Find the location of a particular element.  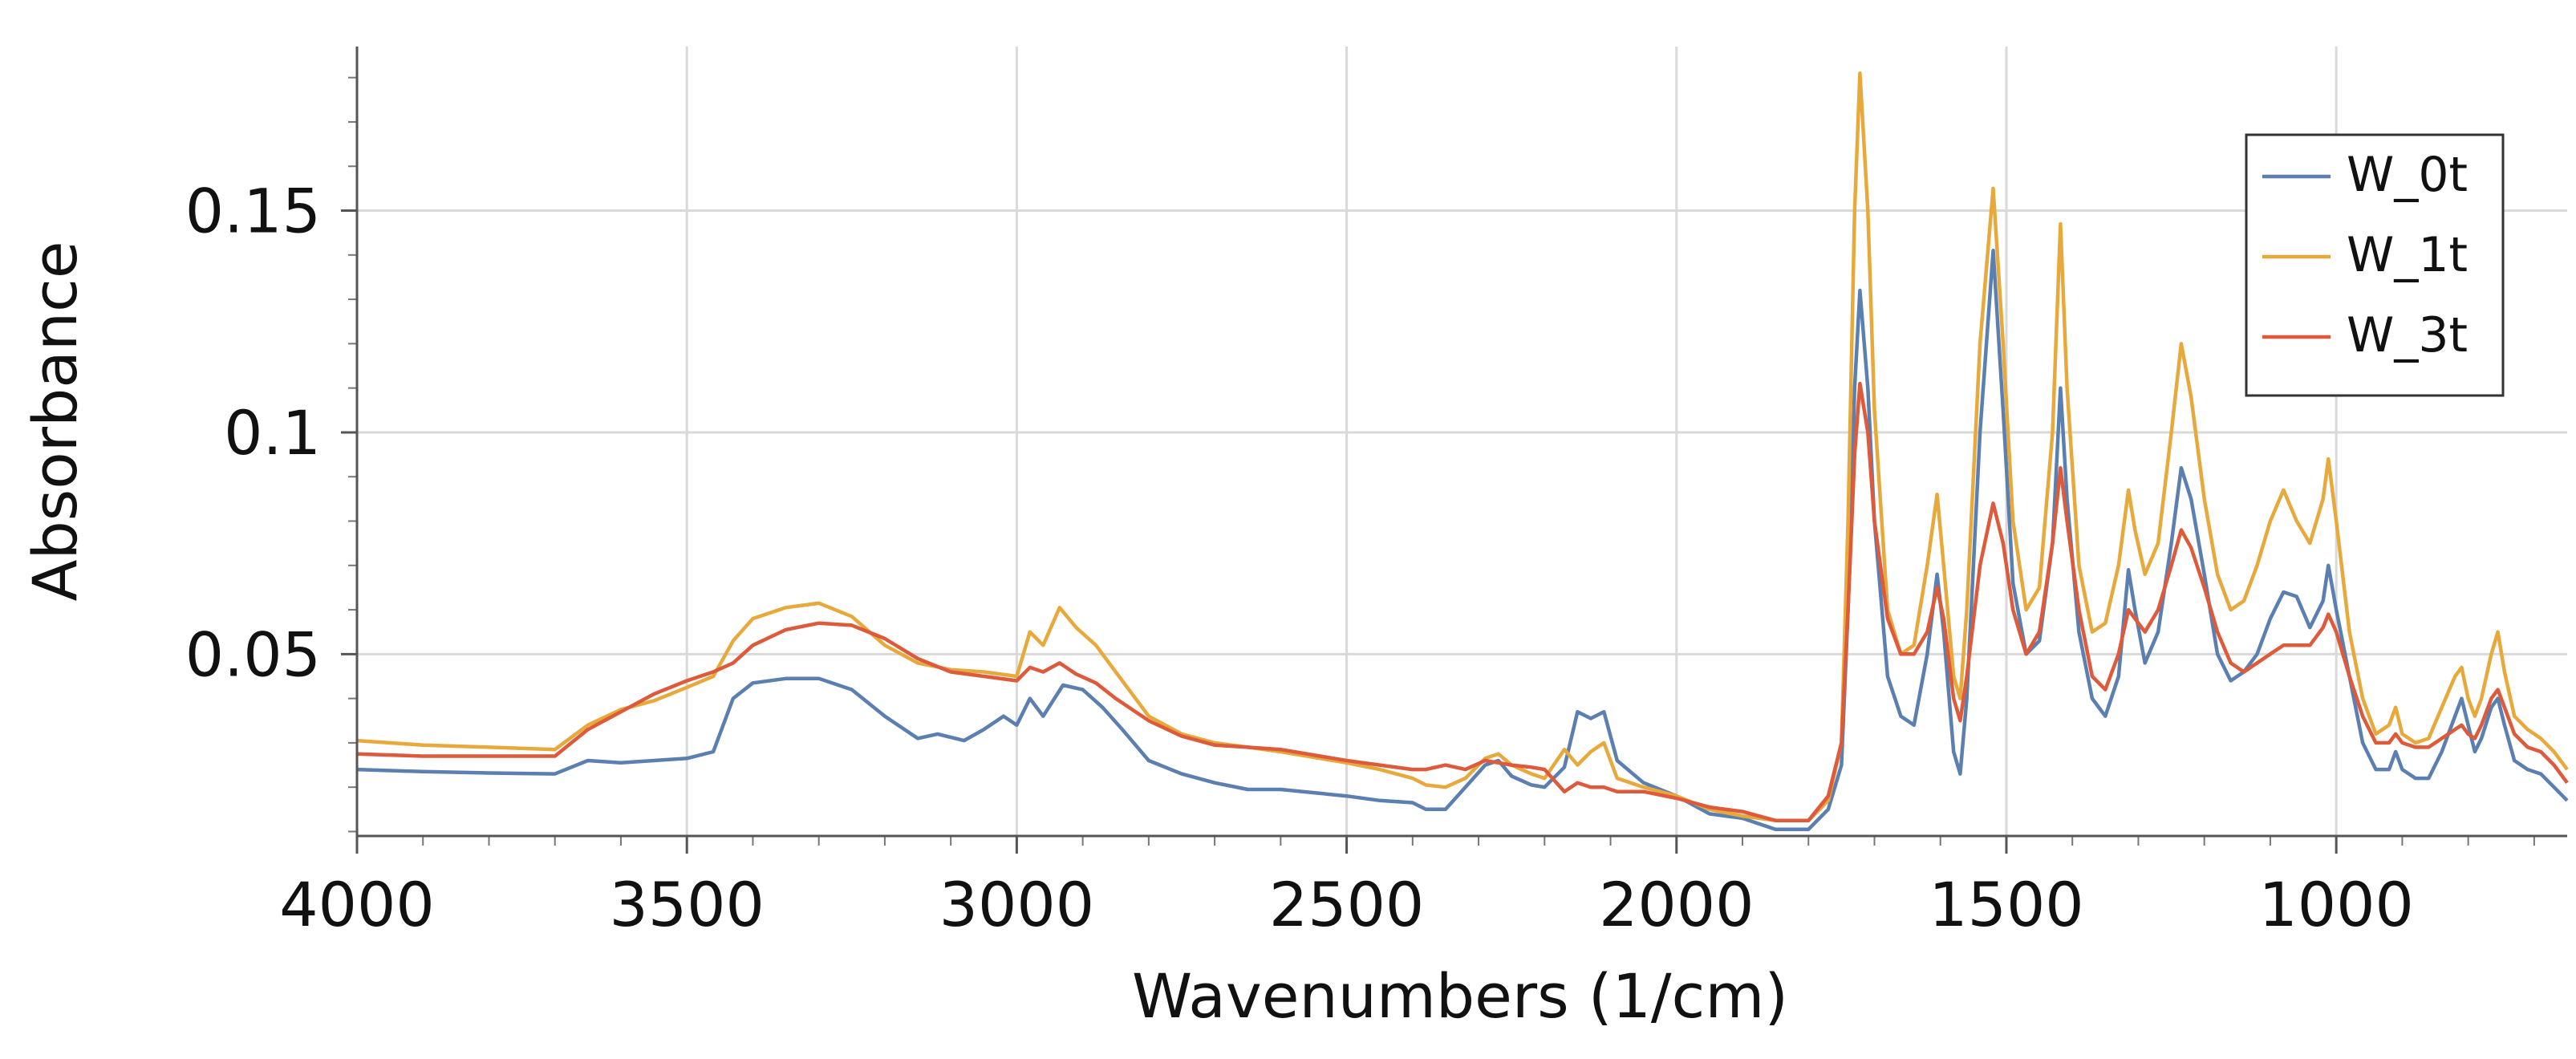

x-tick-label: 3500 is located at coordinates (686, 904).